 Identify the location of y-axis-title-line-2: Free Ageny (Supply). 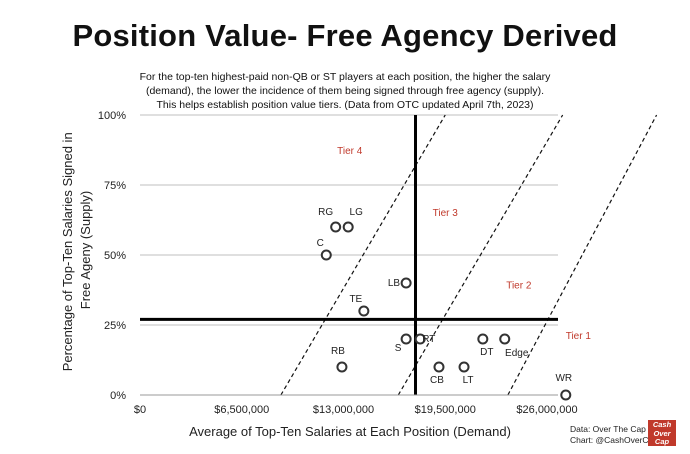
(85, 250).